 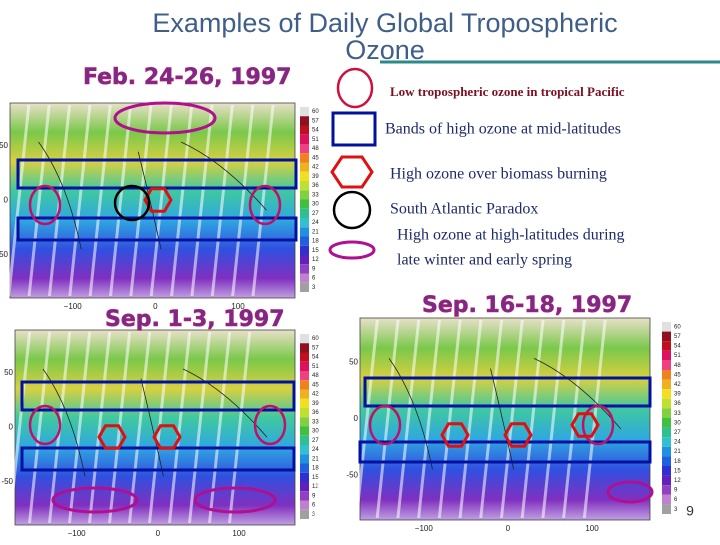 What do you see at coordinates (527, 305) in the screenshot?
I see `map-date: Sep. 16-18, 1997` at bounding box center [527, 305].